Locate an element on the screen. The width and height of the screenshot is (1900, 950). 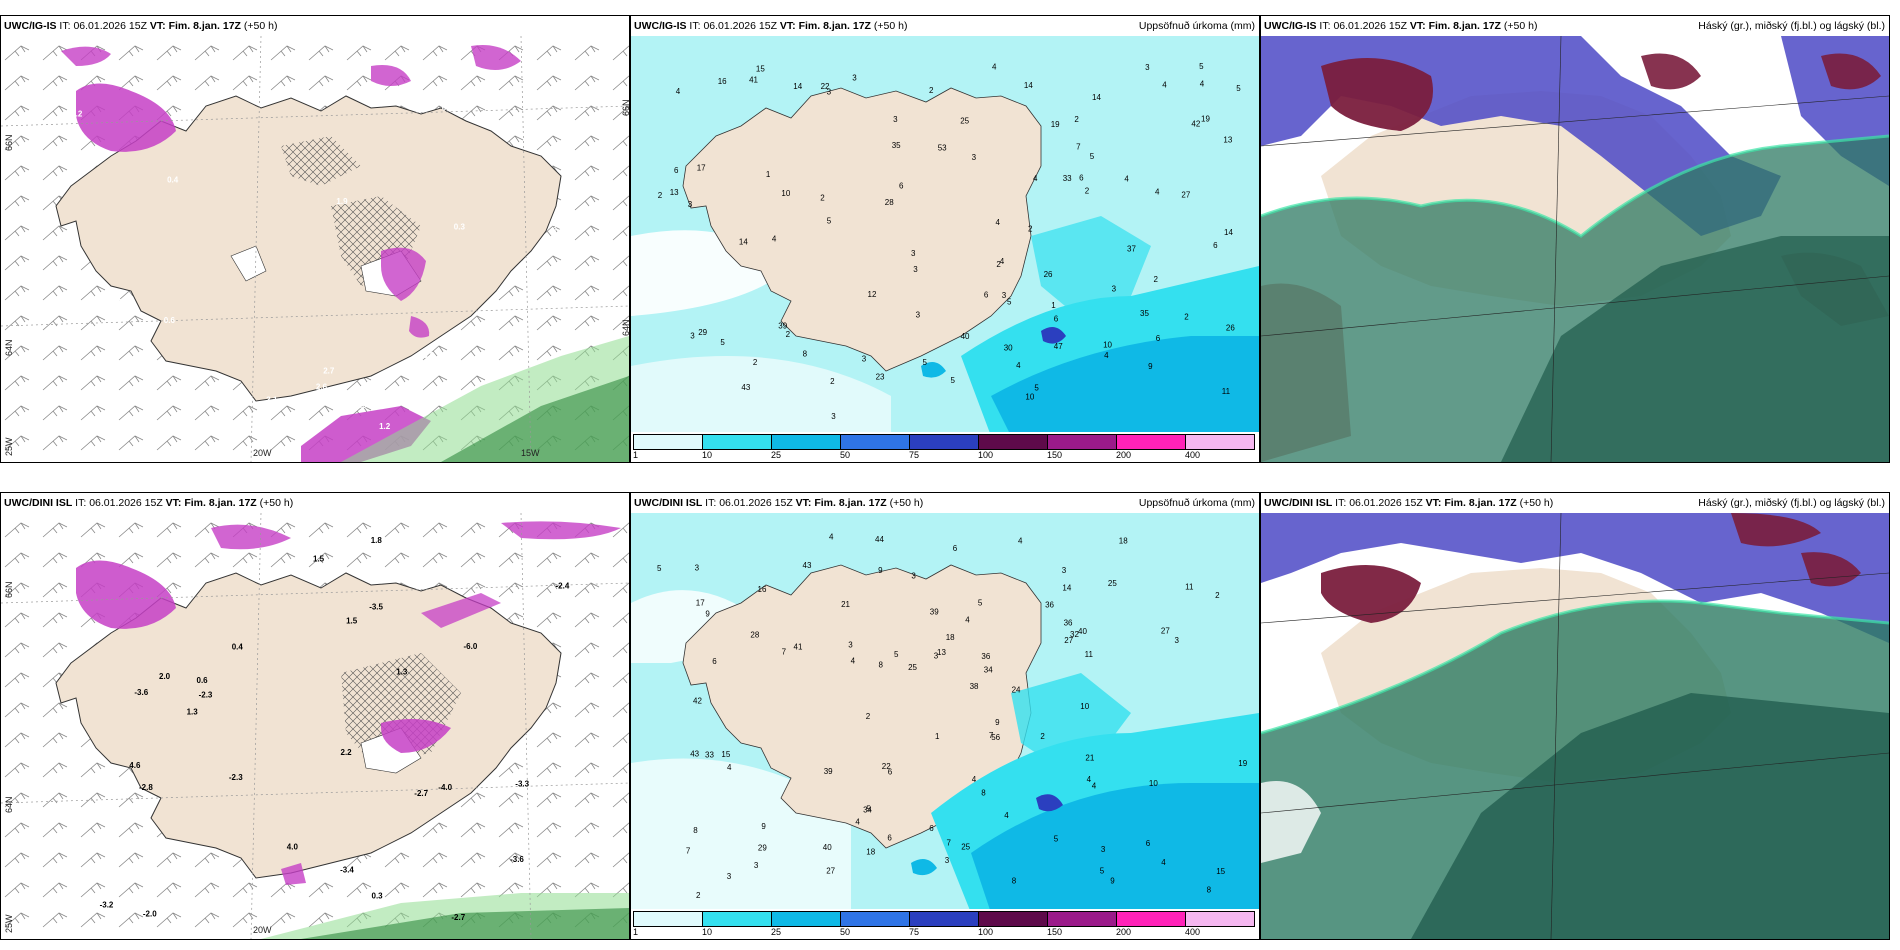
colorbar-tick: 150 is located at coordinates (1055, 455).